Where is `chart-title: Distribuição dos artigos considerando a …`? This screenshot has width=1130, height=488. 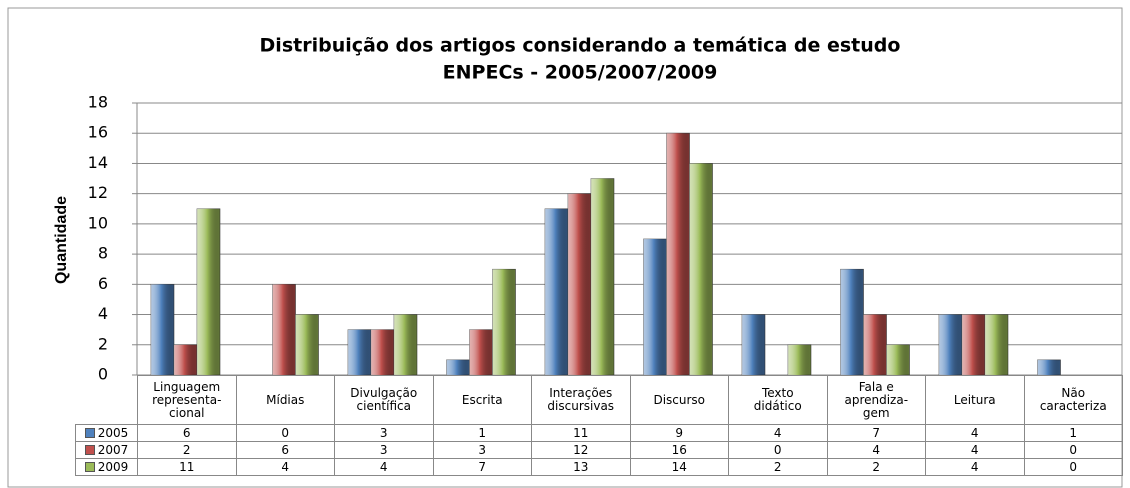 chart-title: Distribuição dos artigos considerando a … is located at coordinates (580, 46).